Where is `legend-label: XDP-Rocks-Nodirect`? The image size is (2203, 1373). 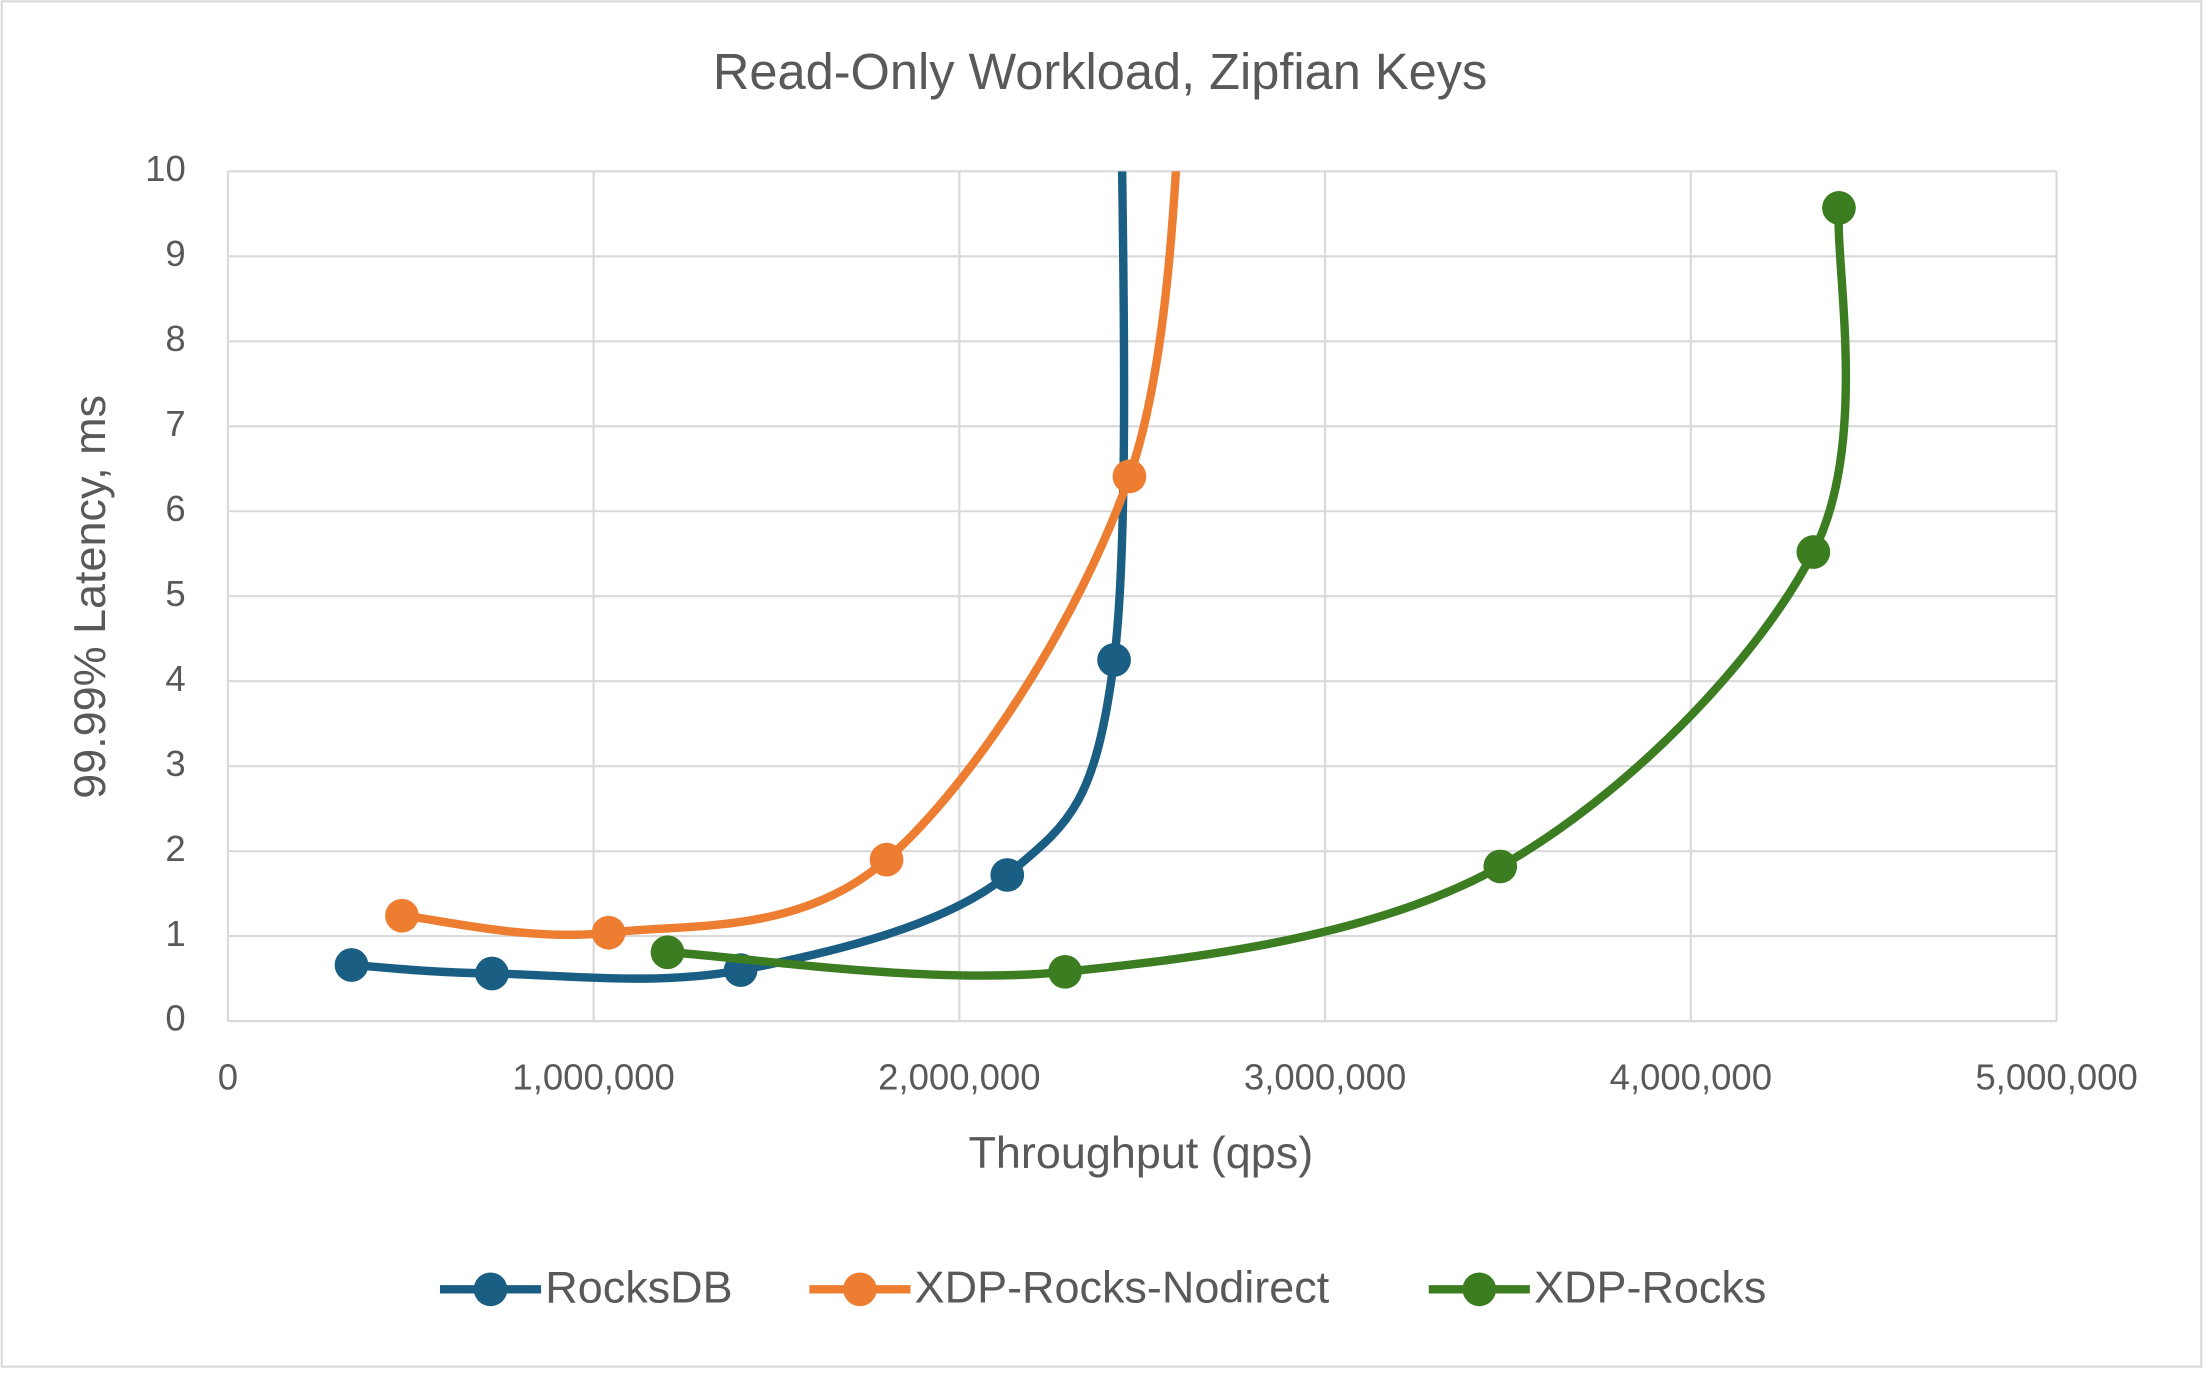
legend-label: XDP-Rocks-Nodirect is located at coordinates (1122, 1287).